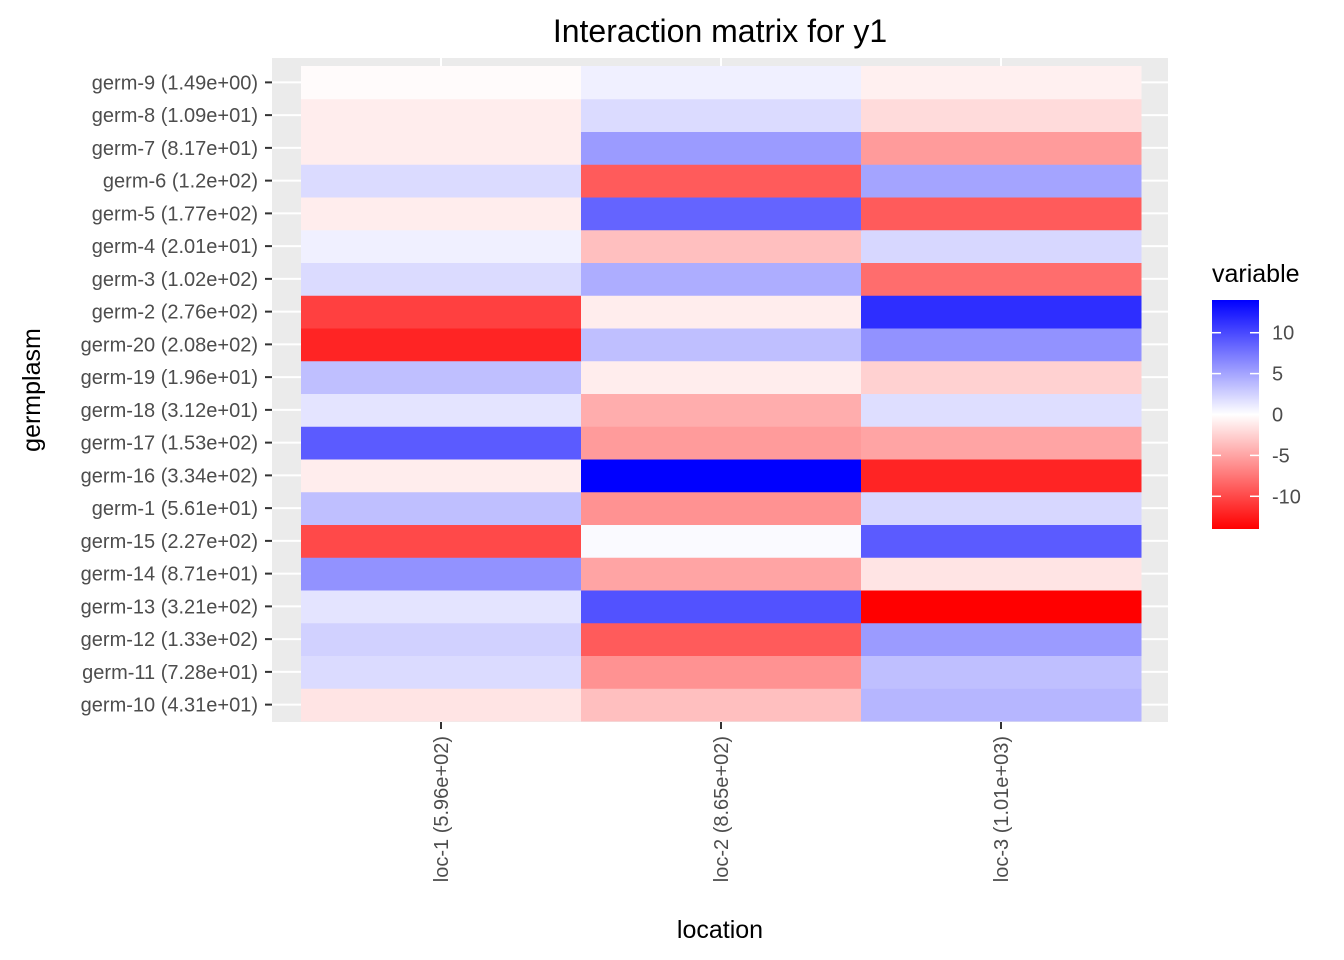 This screenshot has height=960, width=1344. What do you see at coordinates (1286, 497) in the screenshot?
I see `legend-label: -10` at bounding box center [1286, 497].